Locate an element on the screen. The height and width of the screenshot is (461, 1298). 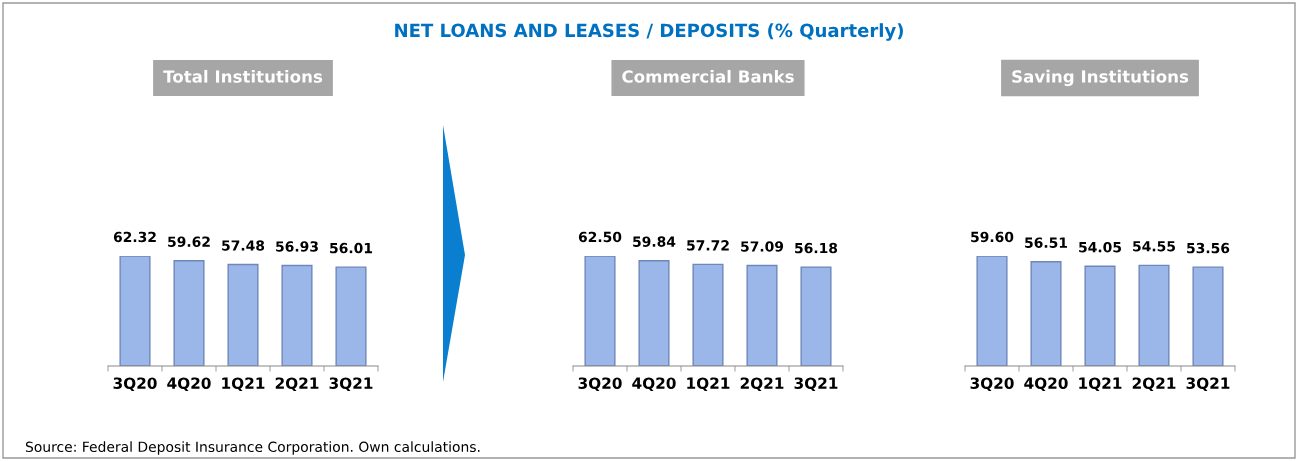
data-label: 53.56 is located at coordinates (1208, 248).